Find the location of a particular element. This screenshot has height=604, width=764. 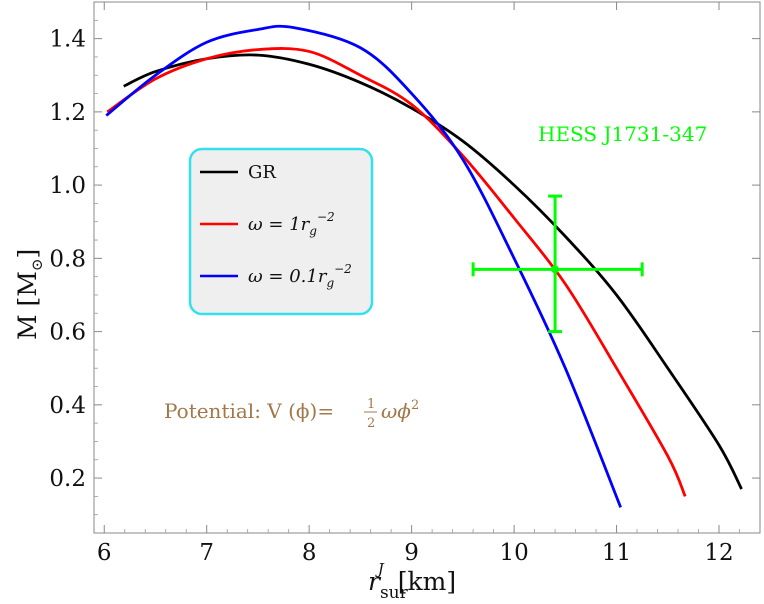

legend-label-omega-1: ω = 1rg−2 is located at coordinates (291, 224).